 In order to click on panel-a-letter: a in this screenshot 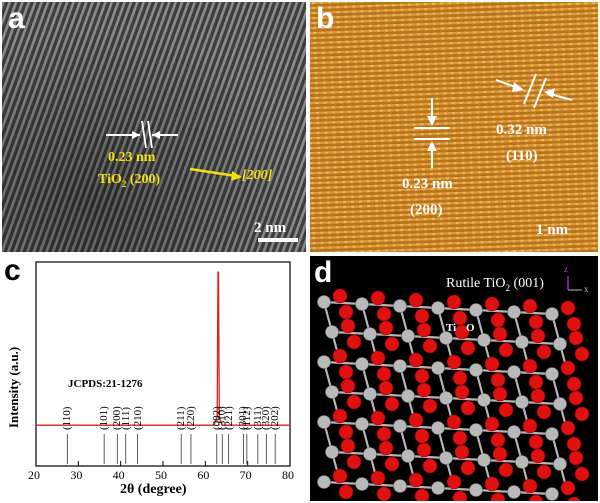, I will do `click(16, 18)`.